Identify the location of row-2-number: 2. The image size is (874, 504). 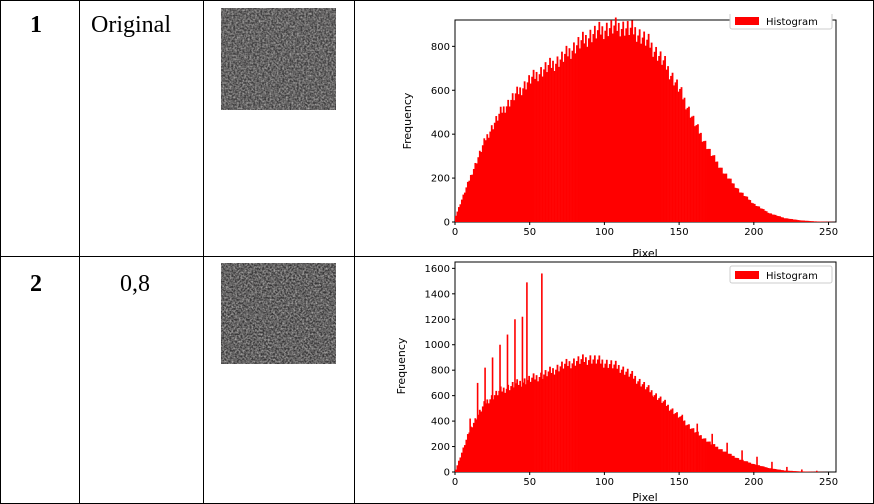
(36, 284).